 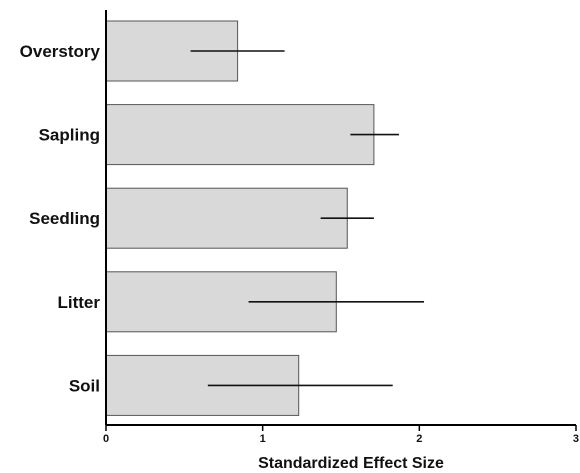 What do you see at coordinates (240, 135) in the screenshot?
I see `bar-sapling` at bounding box center [240, 135].